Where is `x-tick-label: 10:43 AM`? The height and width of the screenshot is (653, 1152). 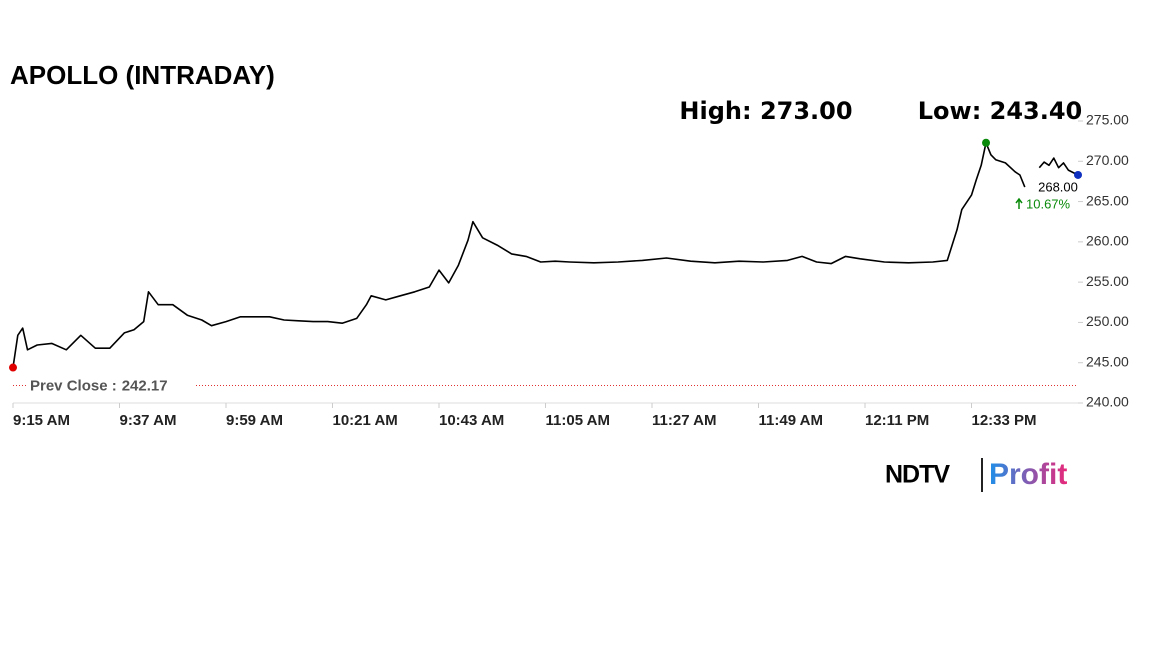
x-tick-label: 10:43 AM is located at coordinates (471, 420).